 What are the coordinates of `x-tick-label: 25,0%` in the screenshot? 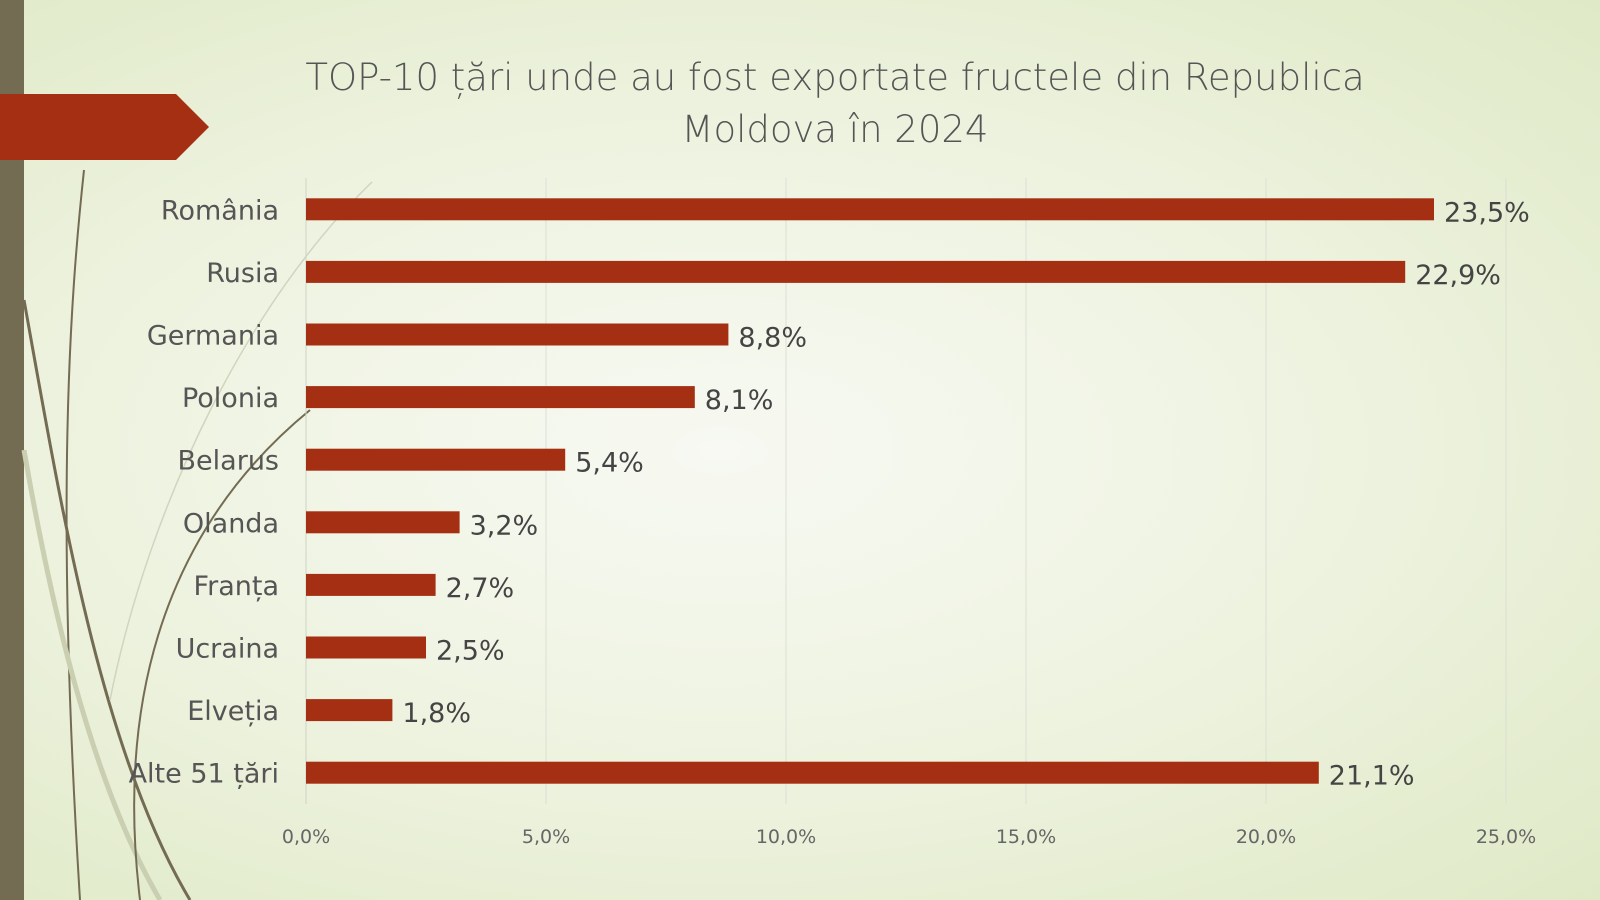 It's located at (1506, 837).